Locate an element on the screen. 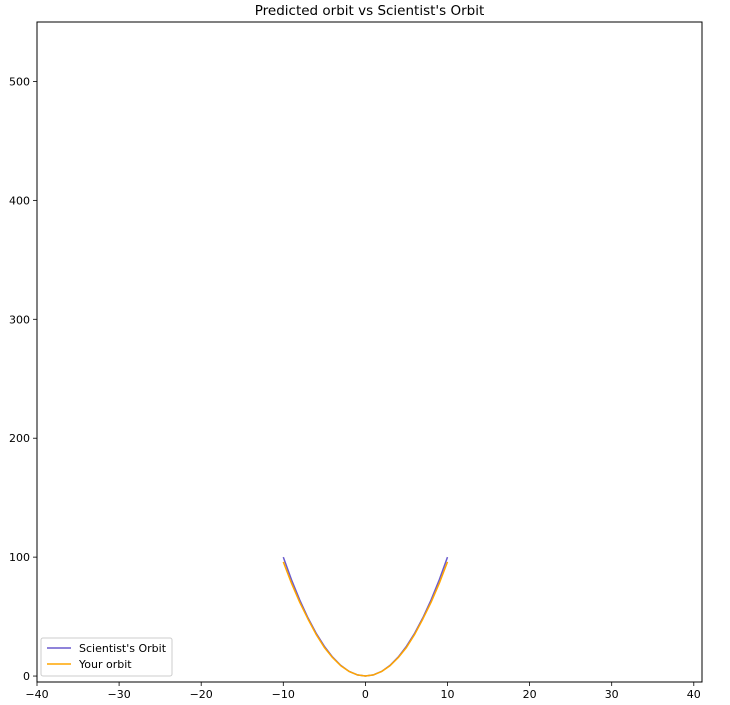  chart-title: Predicted orbit vs Scientist's Orbit is located at coordinates (370, 11).